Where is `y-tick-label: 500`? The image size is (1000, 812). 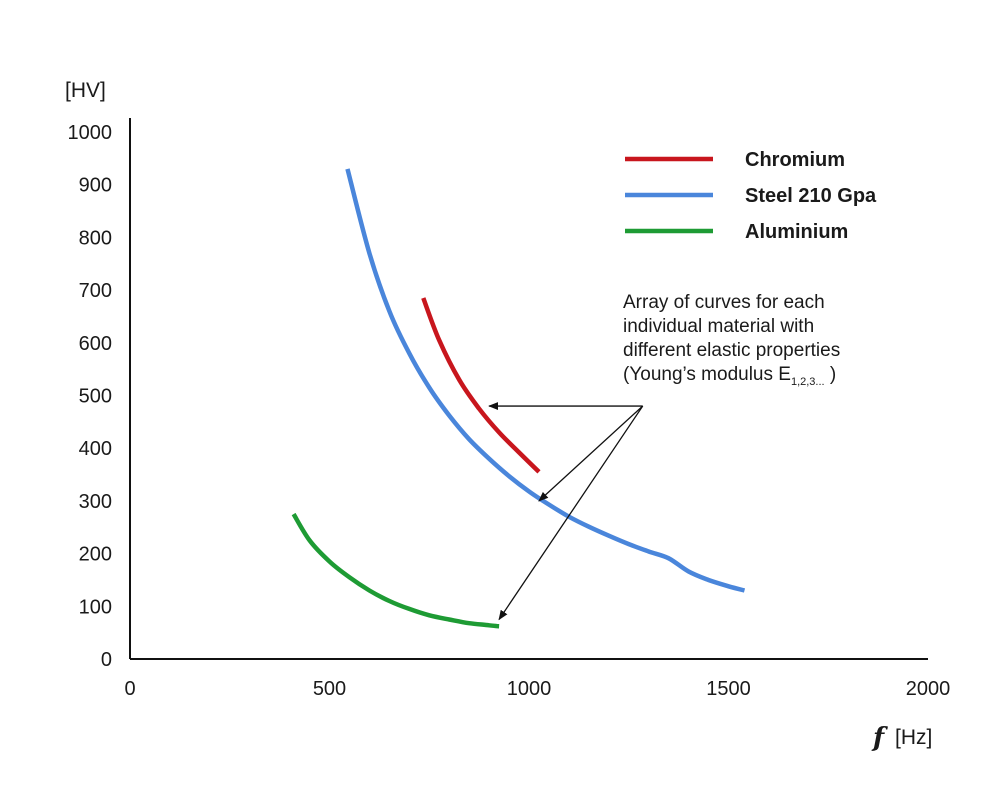
y-tick-label: 500 is located at coordinates (95, 397).